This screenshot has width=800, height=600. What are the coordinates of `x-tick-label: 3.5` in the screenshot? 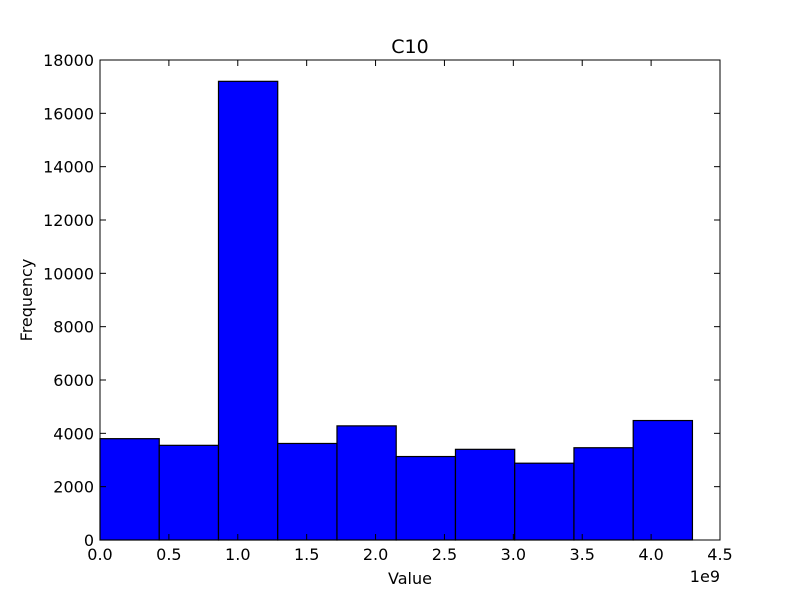 It's located at (581, 554).